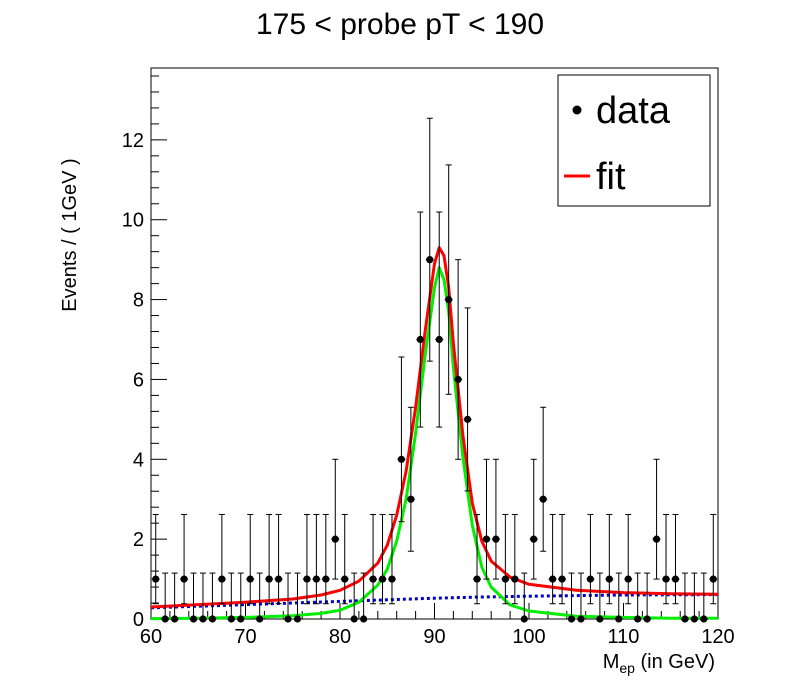 The width and height of the screenshot is (798, 687). I want to click on y-tick-label: 12, so click(133, 141).